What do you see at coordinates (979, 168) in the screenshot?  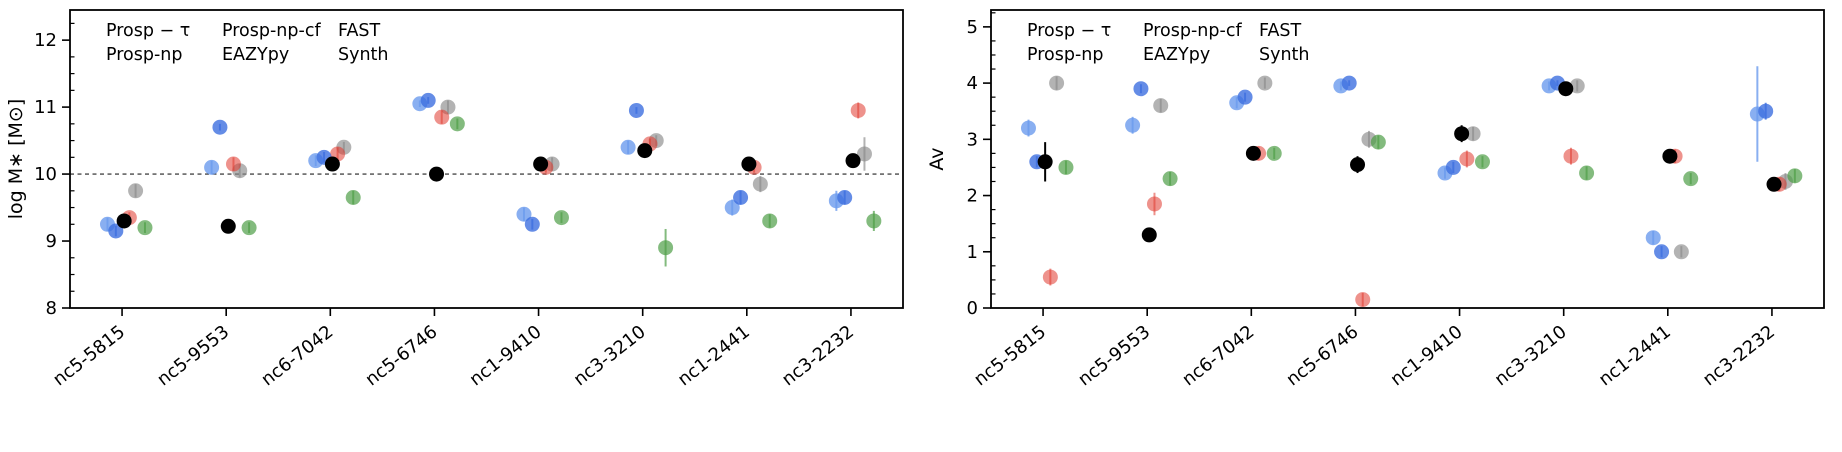 I see `y-axis-ticks: 0 1 2 3 4 5` at bounding box center [979, 168].